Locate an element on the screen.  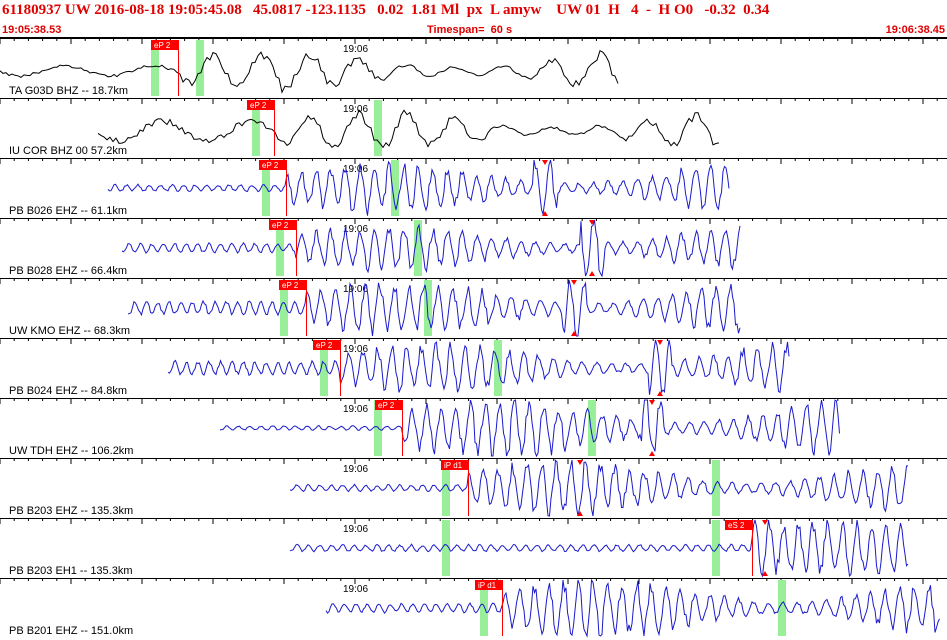
station-label: PB B203 EH1 -- 135.3km is located at coordinates (71, 571).